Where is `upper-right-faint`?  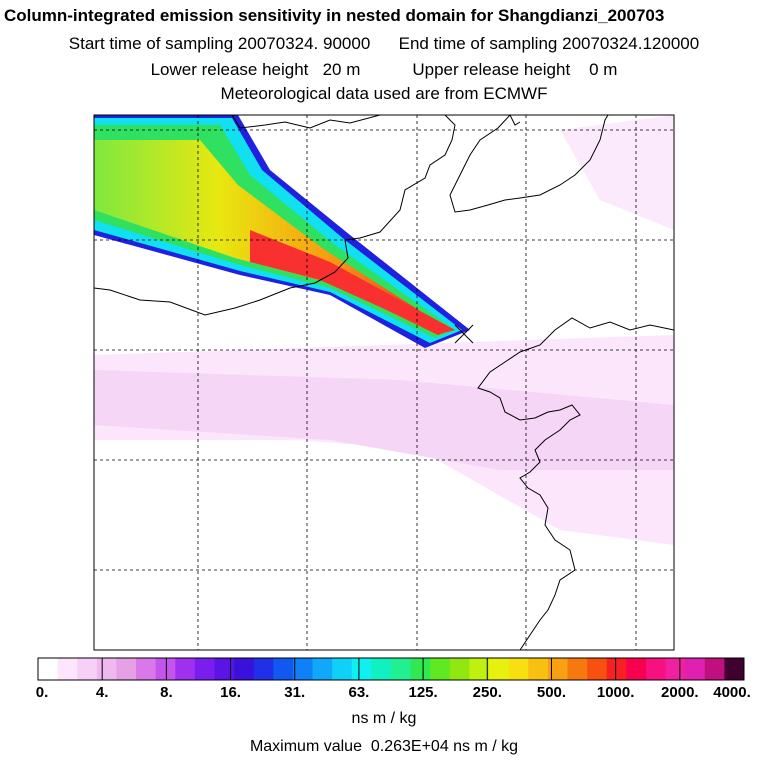
upper-right-faint is located at coordinates (617, 172).